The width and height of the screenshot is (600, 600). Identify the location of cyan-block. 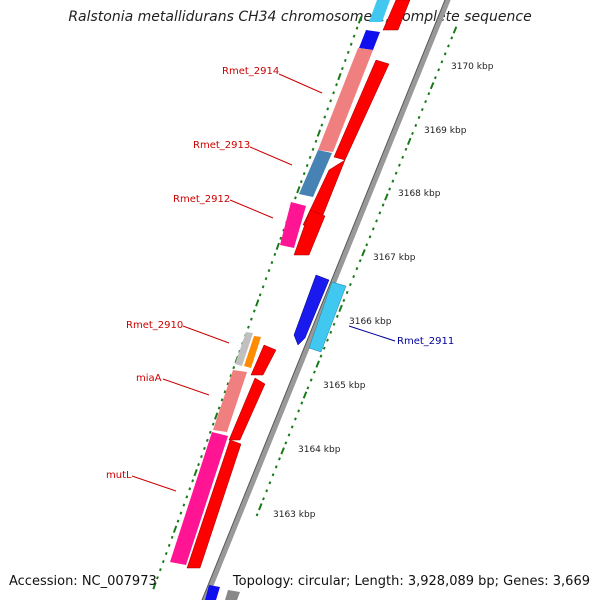
(379, 11).